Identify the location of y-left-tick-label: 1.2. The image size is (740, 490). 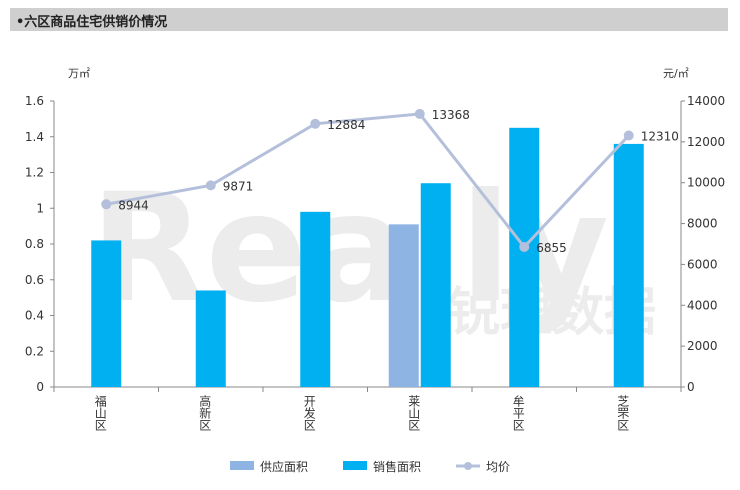
(34, 173).